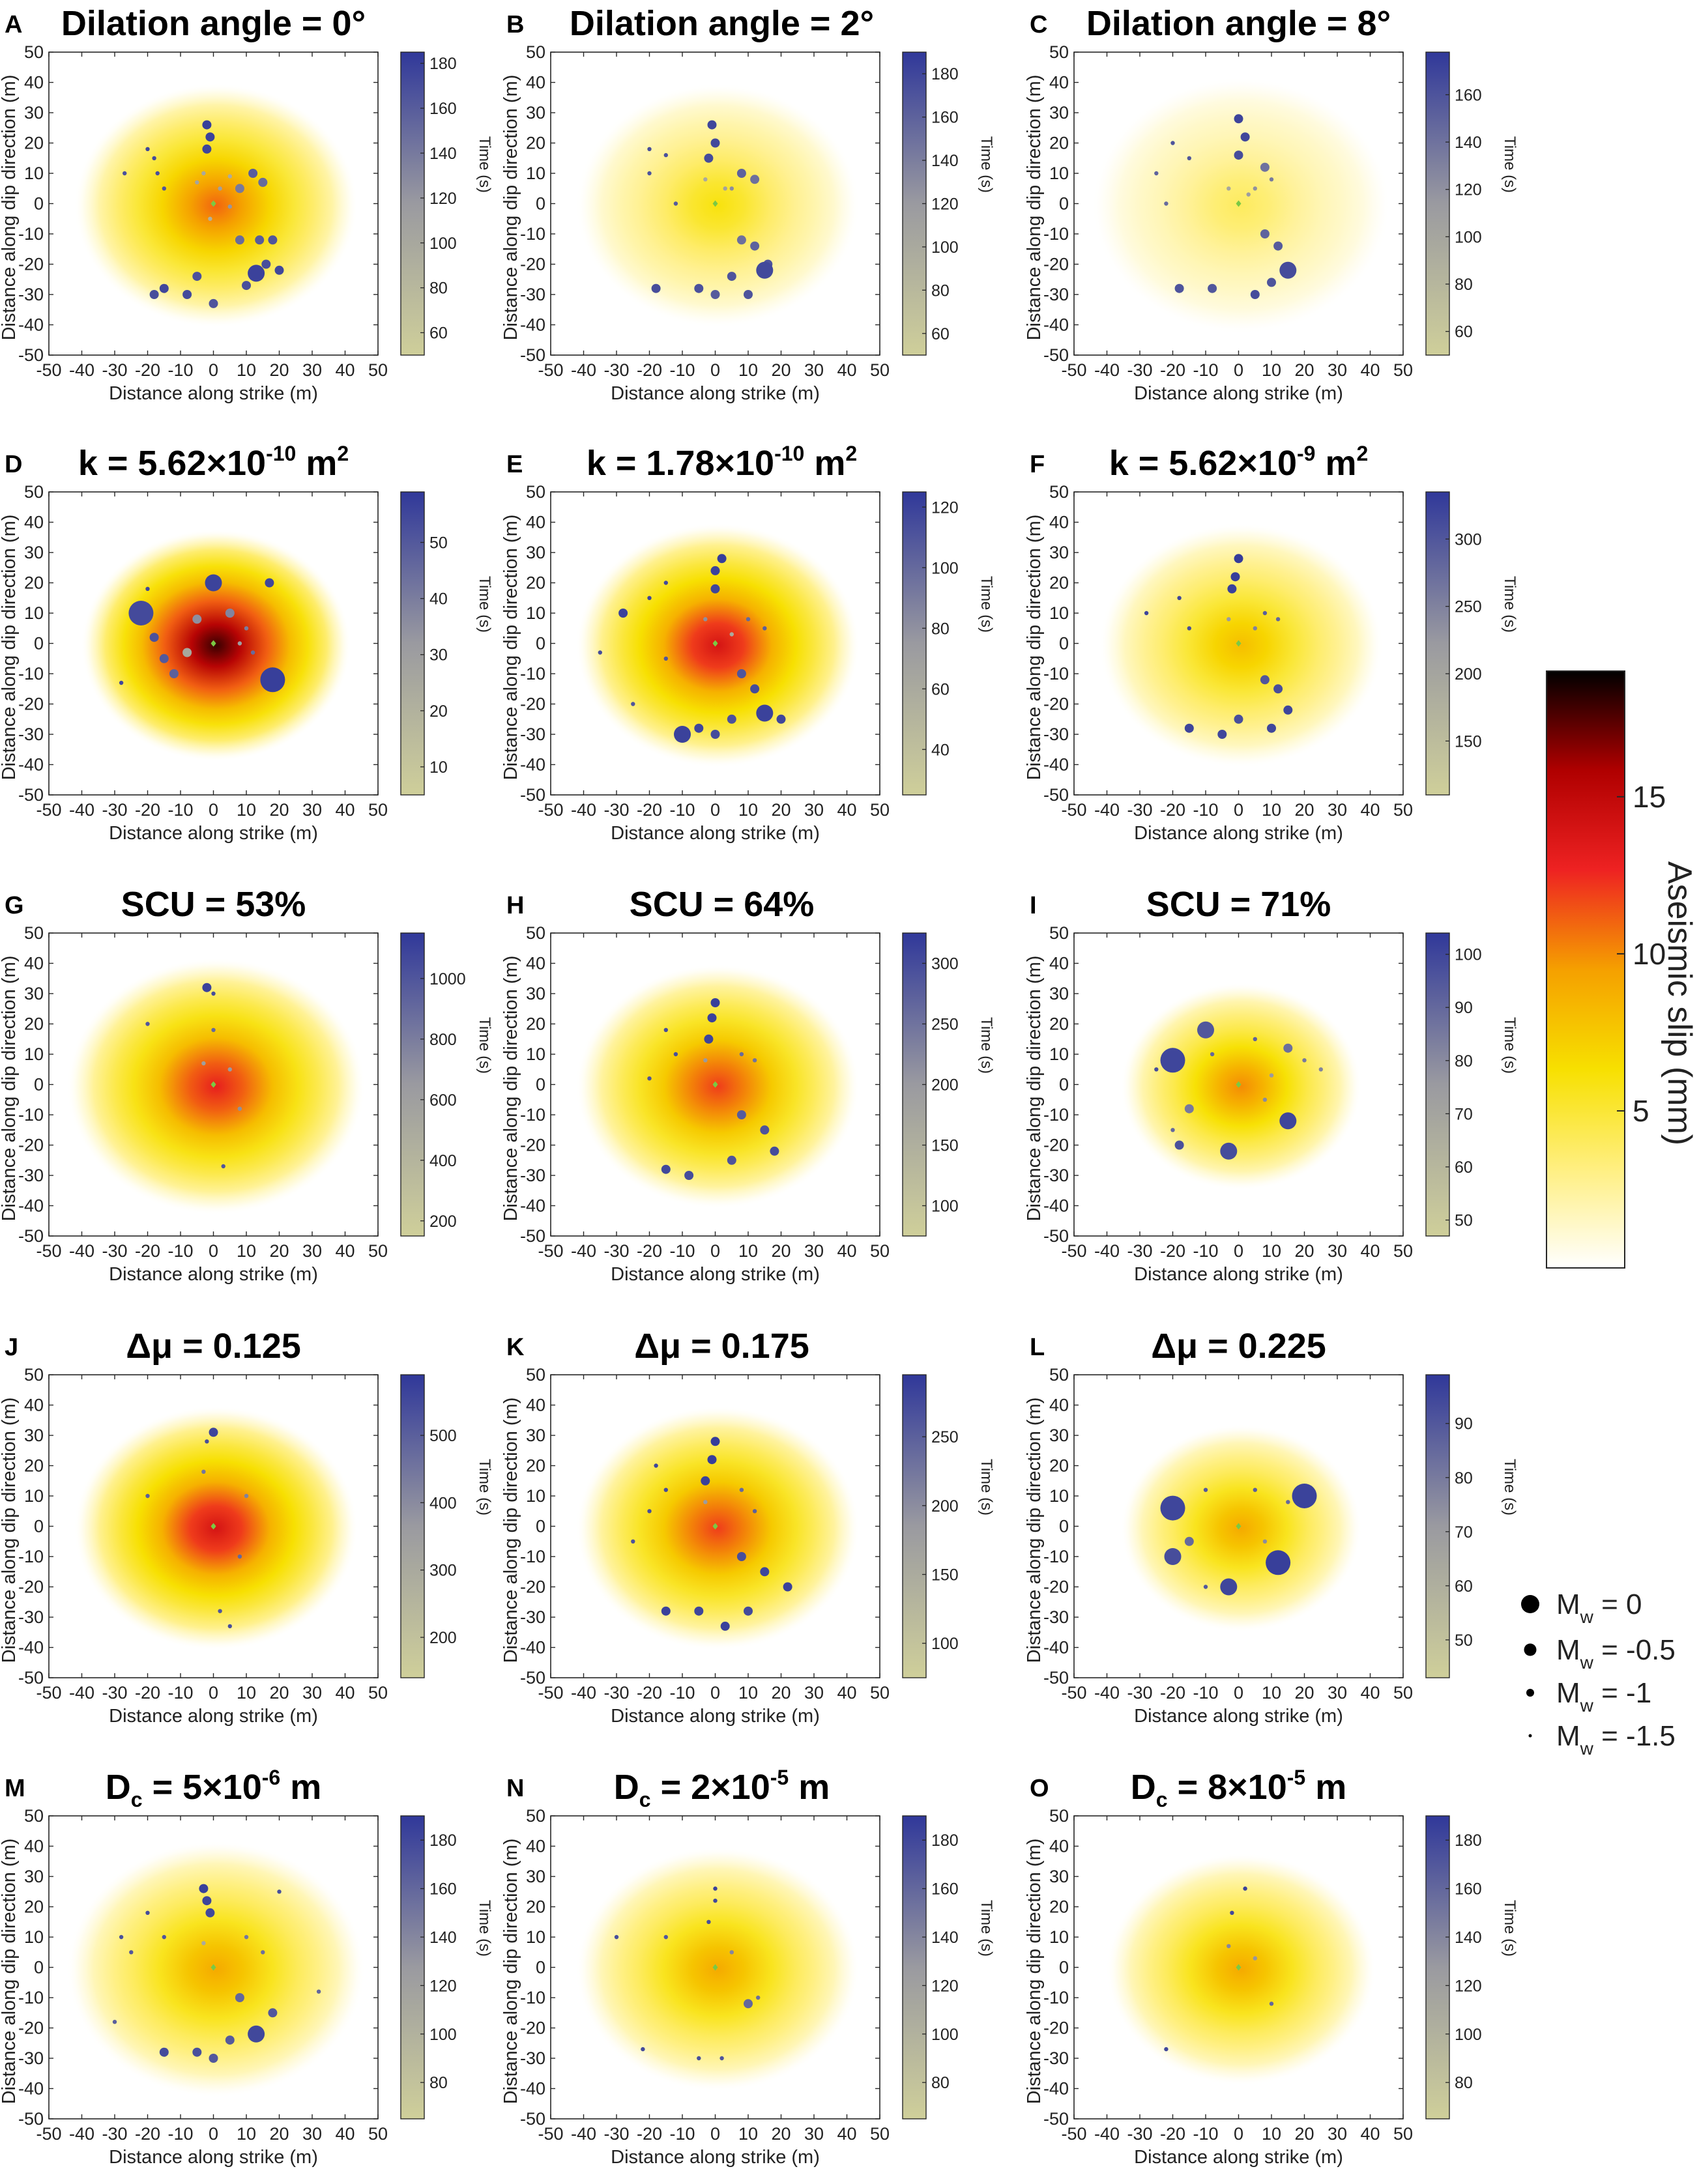 The width and height of the screenshot is (1699, 2184). Describe the element at coordinates (1600, 1654) in the screenshot. I see `legend-item: Mw = -0.5` at that location.